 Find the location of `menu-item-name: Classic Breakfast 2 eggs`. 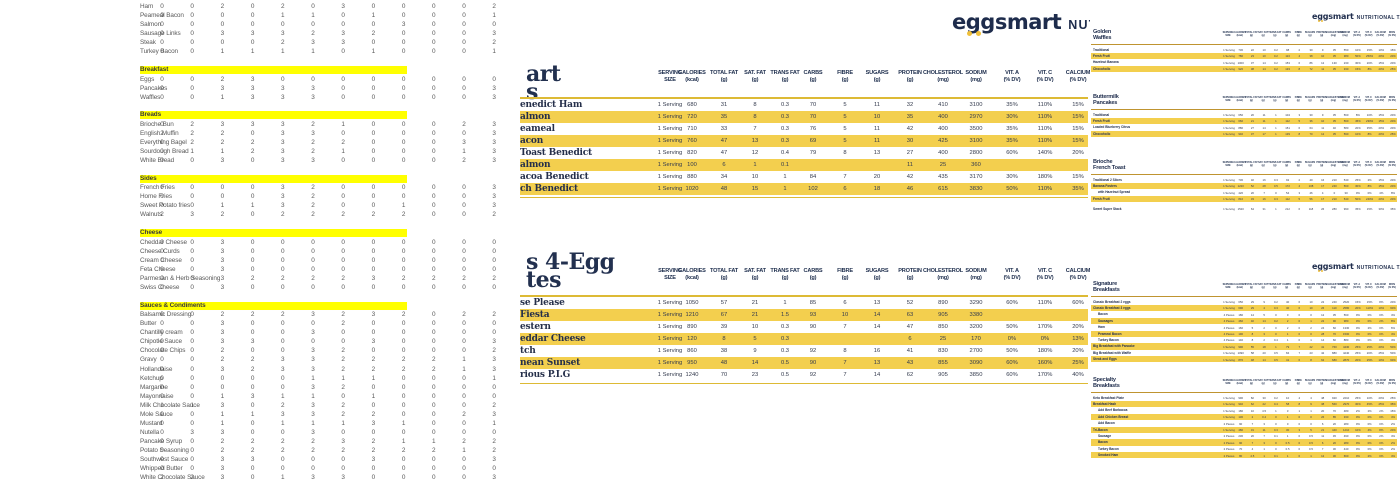

menu-item-name: Classic Breakfast 2 eggs is located at coordinates (1112, 301).